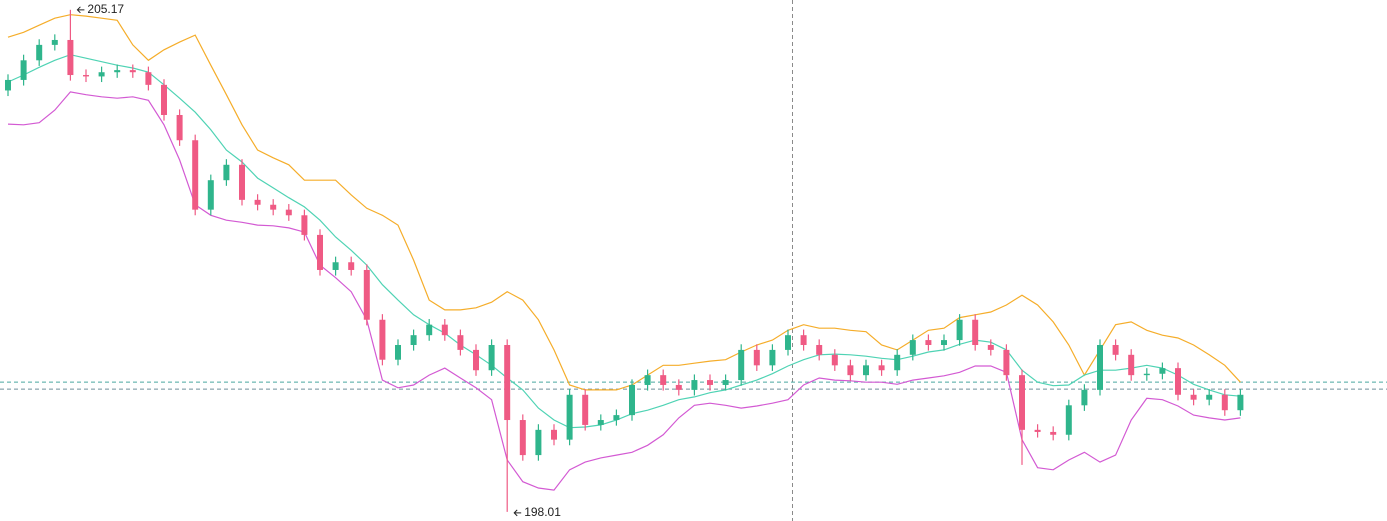 The height and width of the screenshot is (521, 1387). I want to click on marker-label: 205.17, so click(105, 9).